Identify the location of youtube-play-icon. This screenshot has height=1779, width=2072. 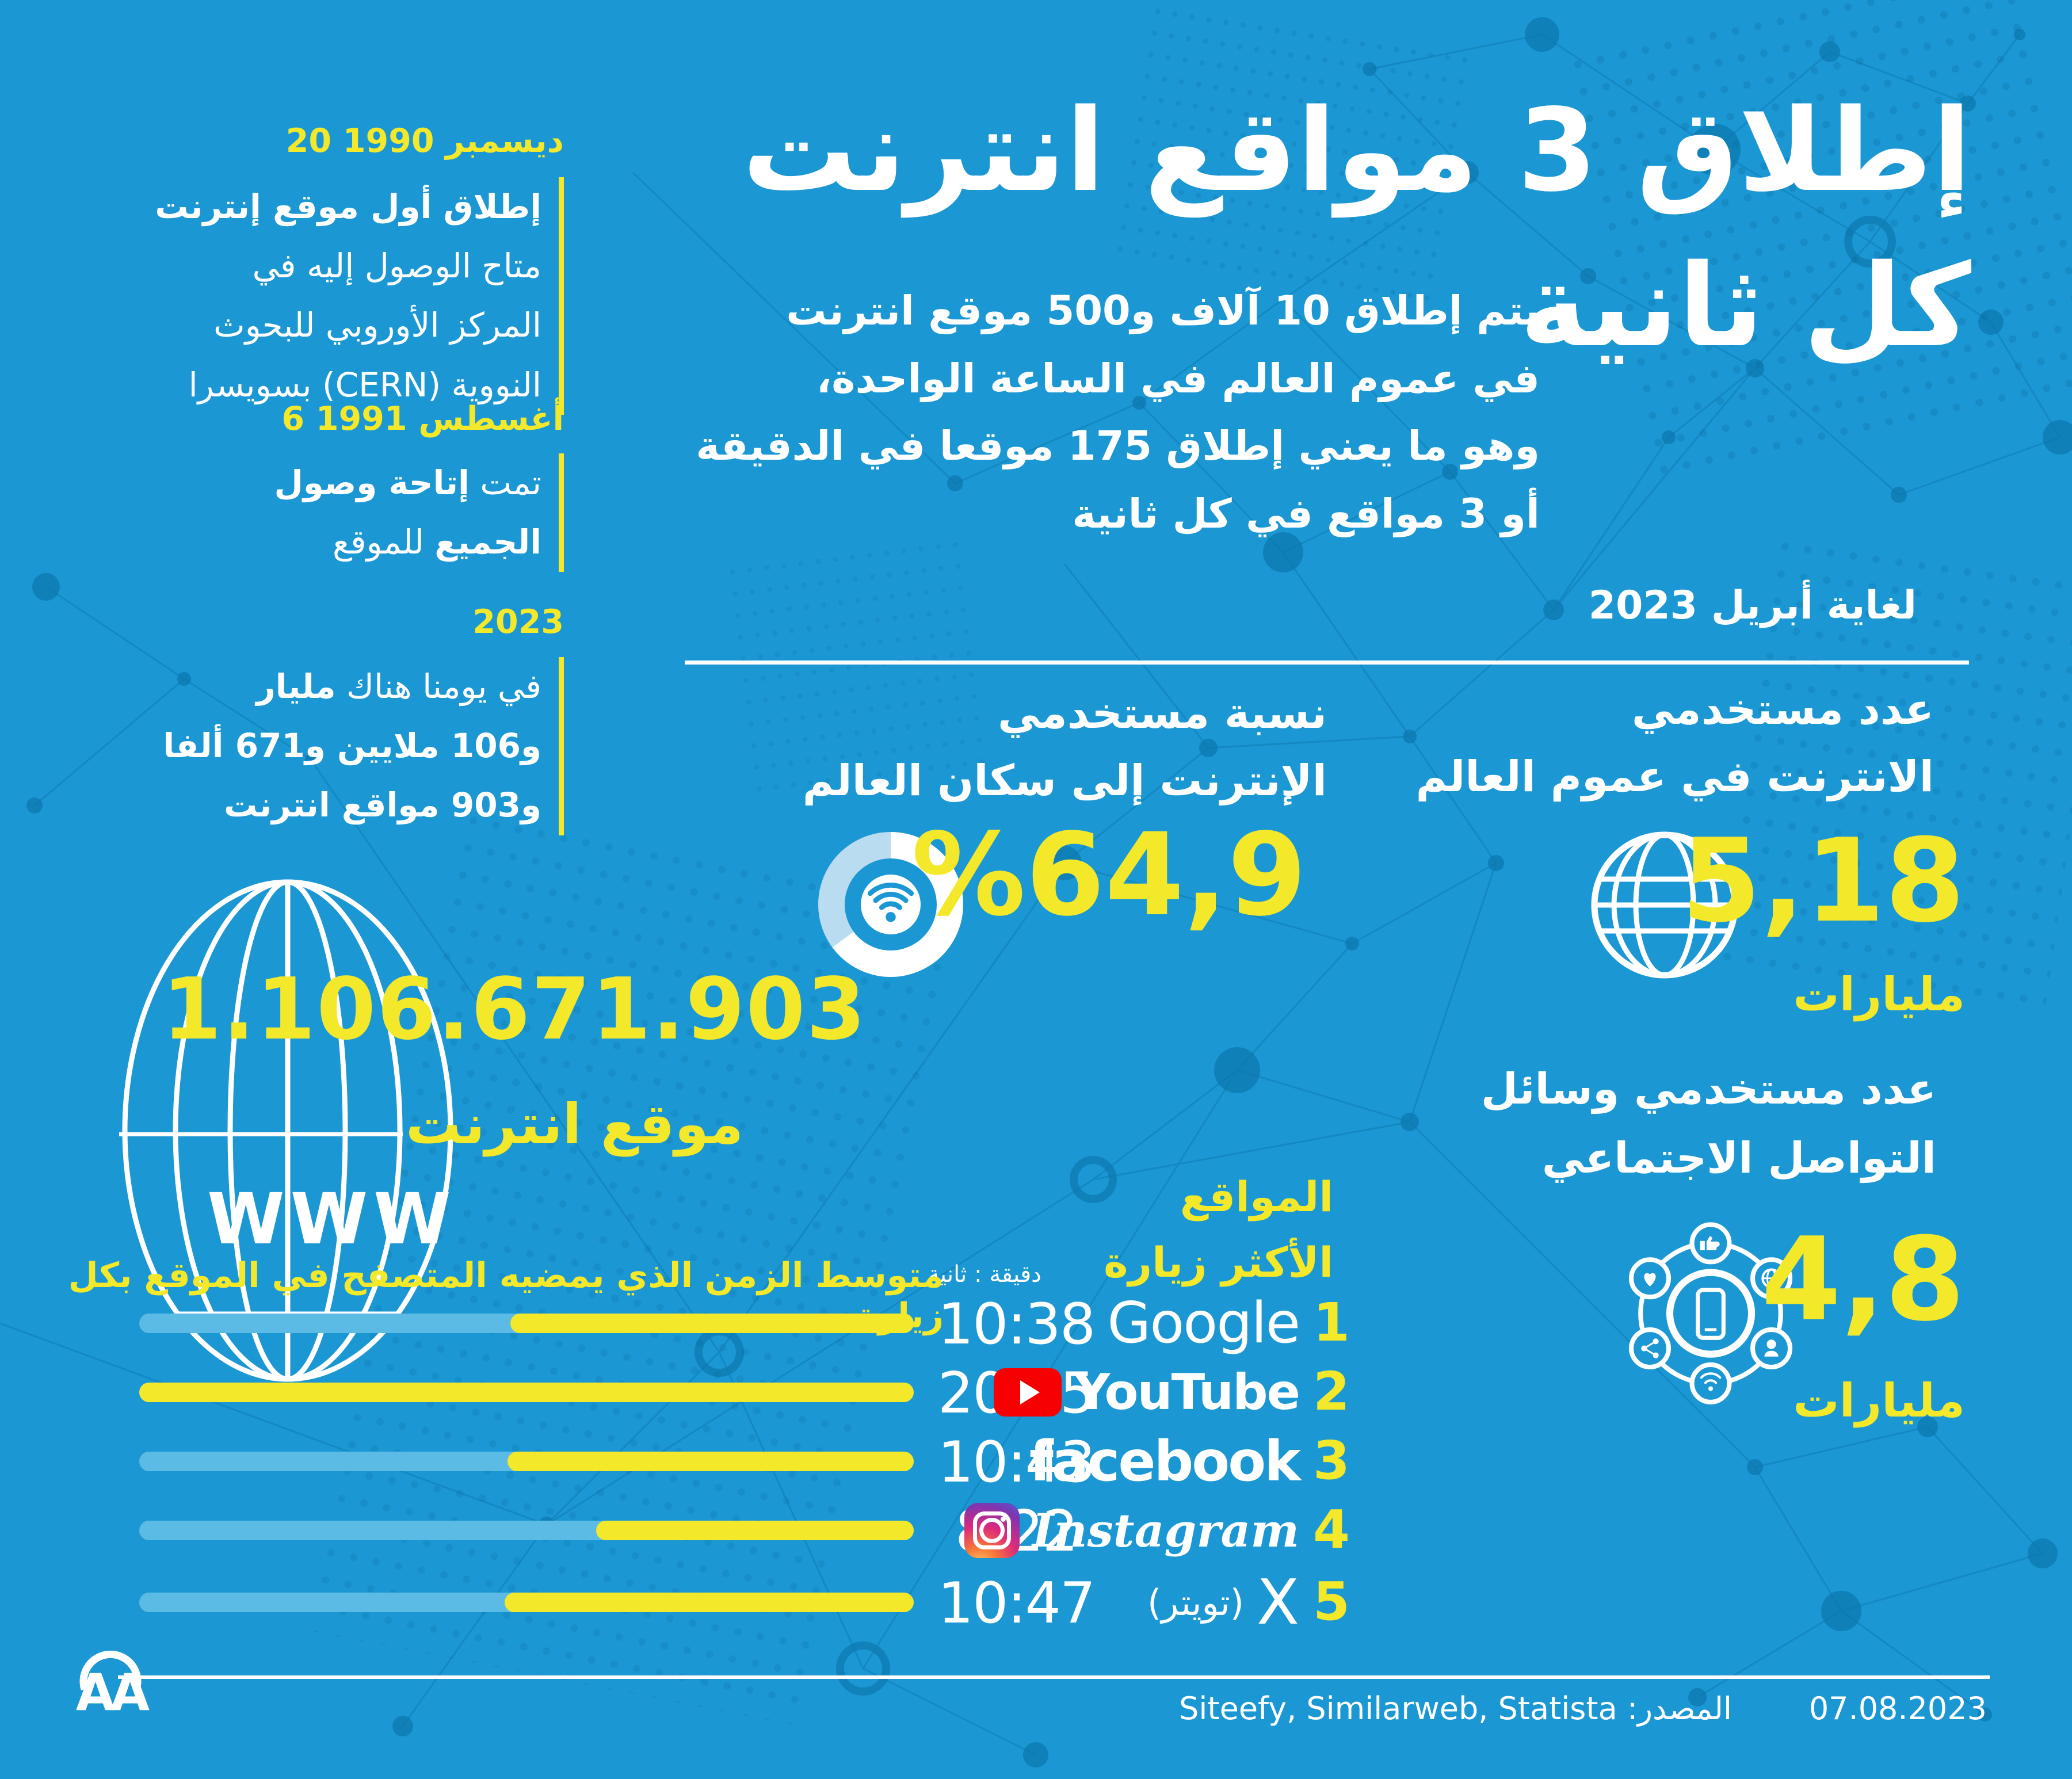
(1027, 1392).